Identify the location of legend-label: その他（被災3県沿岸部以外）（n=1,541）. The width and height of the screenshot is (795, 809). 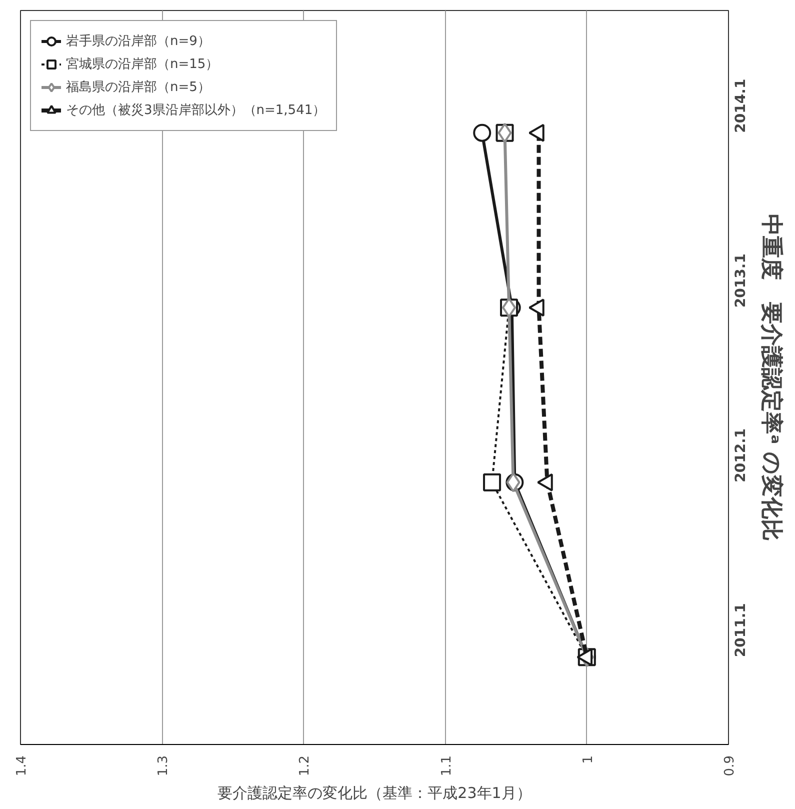
(196, 110).